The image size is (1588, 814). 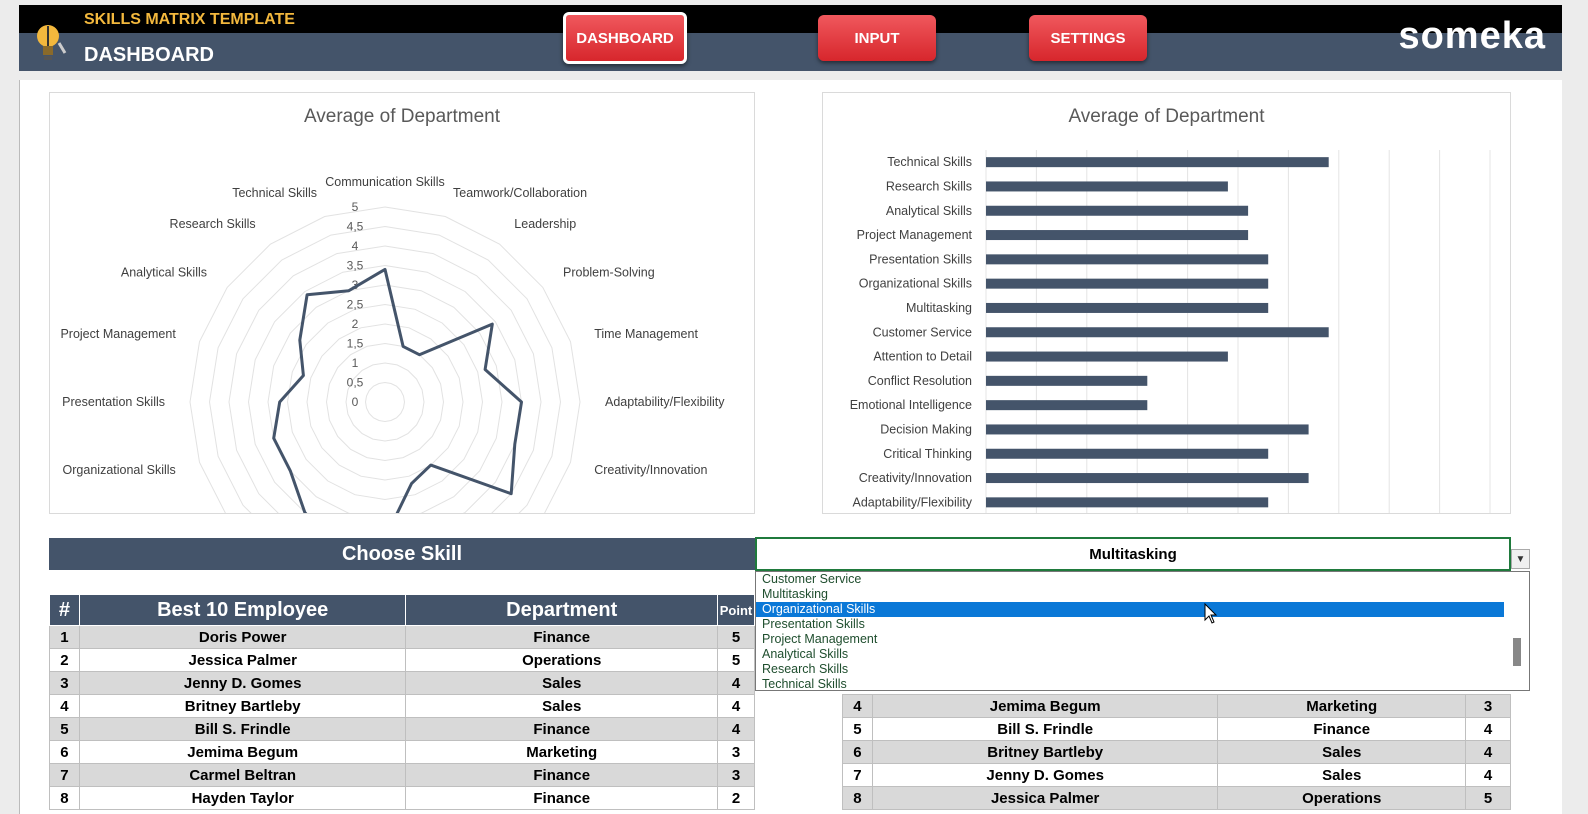 I want to click on radar-tick-label: 0,5, so click(x=355, y=383).